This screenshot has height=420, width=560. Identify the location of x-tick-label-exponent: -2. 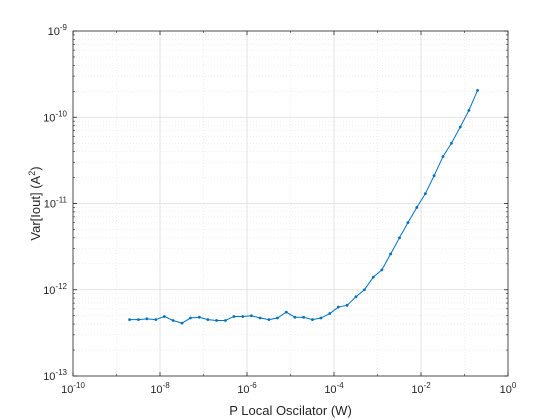
(428, 385).